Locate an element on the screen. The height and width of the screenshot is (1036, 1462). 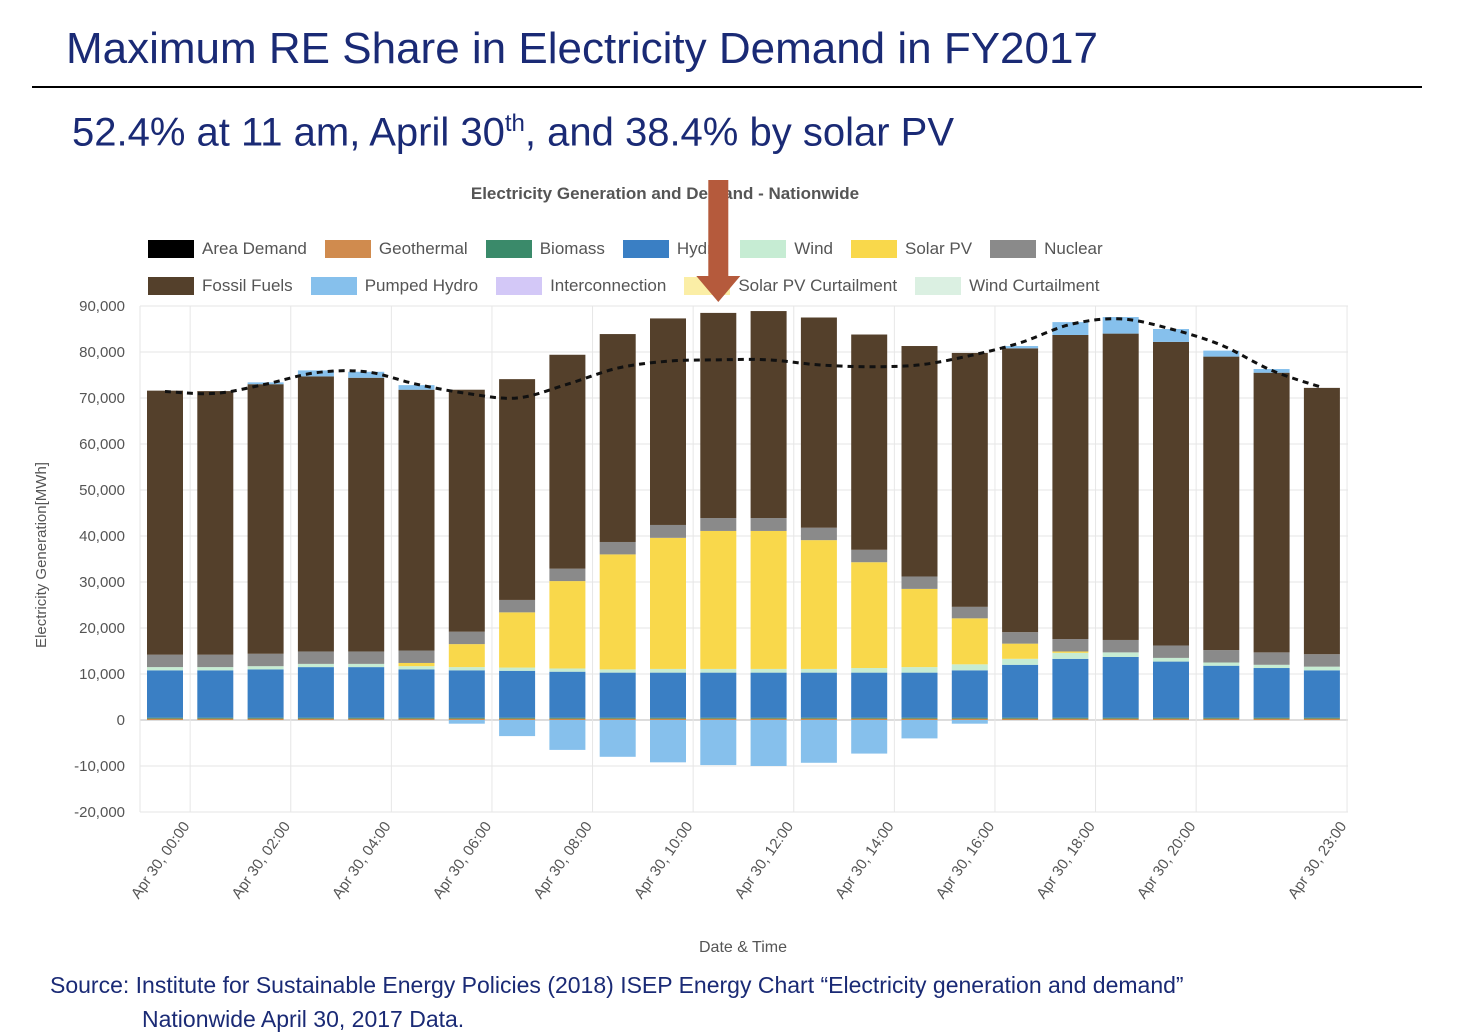
legend-label: Pumped Hydro is located at coordinates (421, 285).